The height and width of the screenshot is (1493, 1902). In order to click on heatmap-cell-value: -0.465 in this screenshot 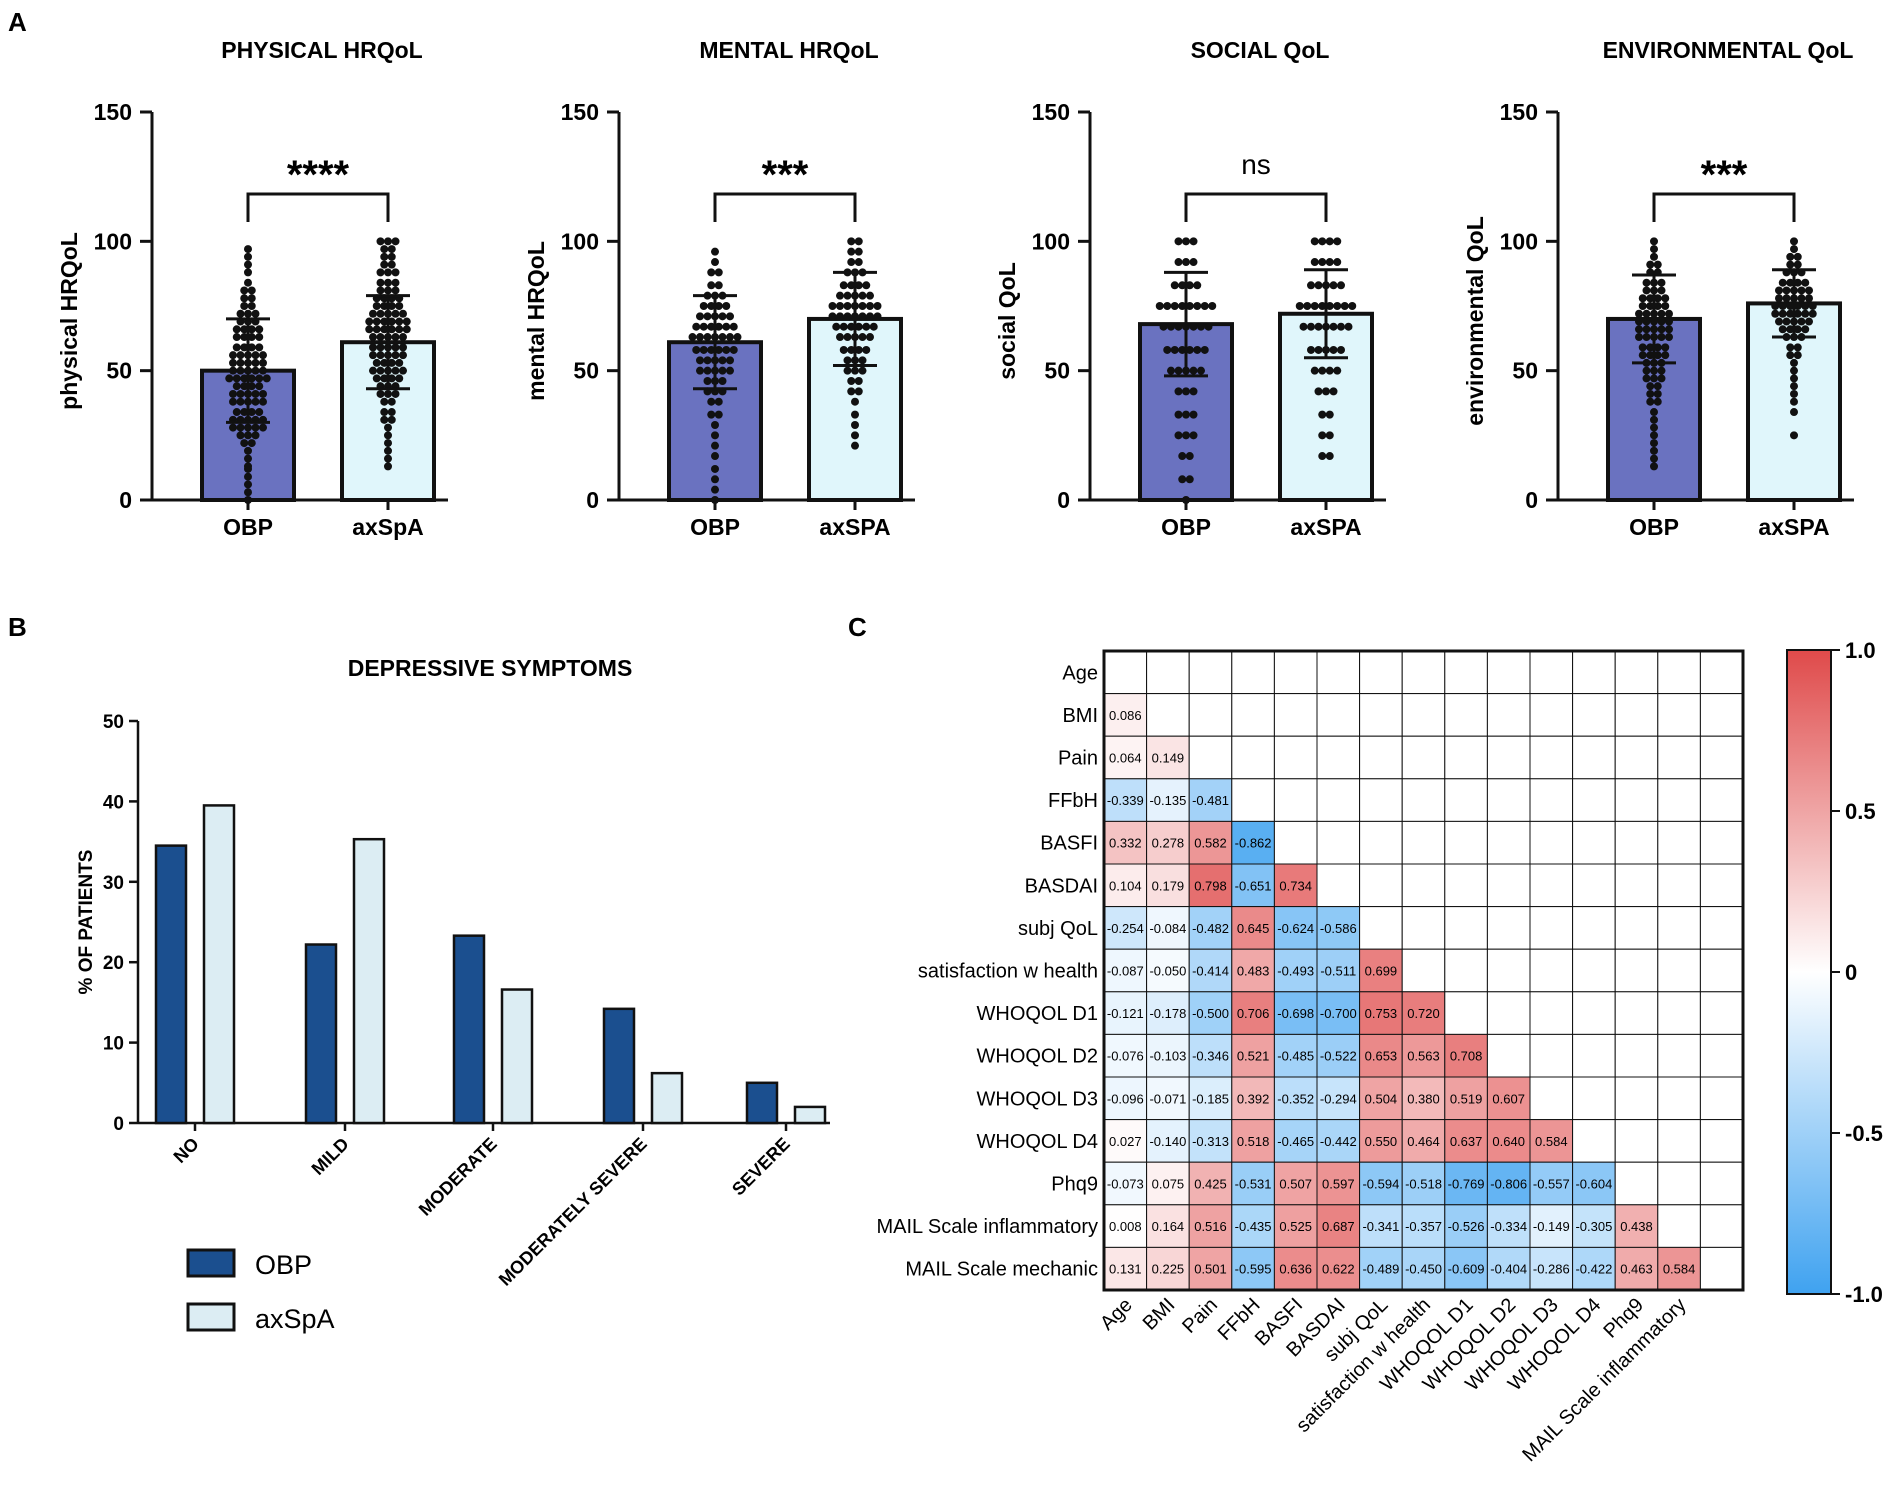, I will do `click(1295, 1141)`.